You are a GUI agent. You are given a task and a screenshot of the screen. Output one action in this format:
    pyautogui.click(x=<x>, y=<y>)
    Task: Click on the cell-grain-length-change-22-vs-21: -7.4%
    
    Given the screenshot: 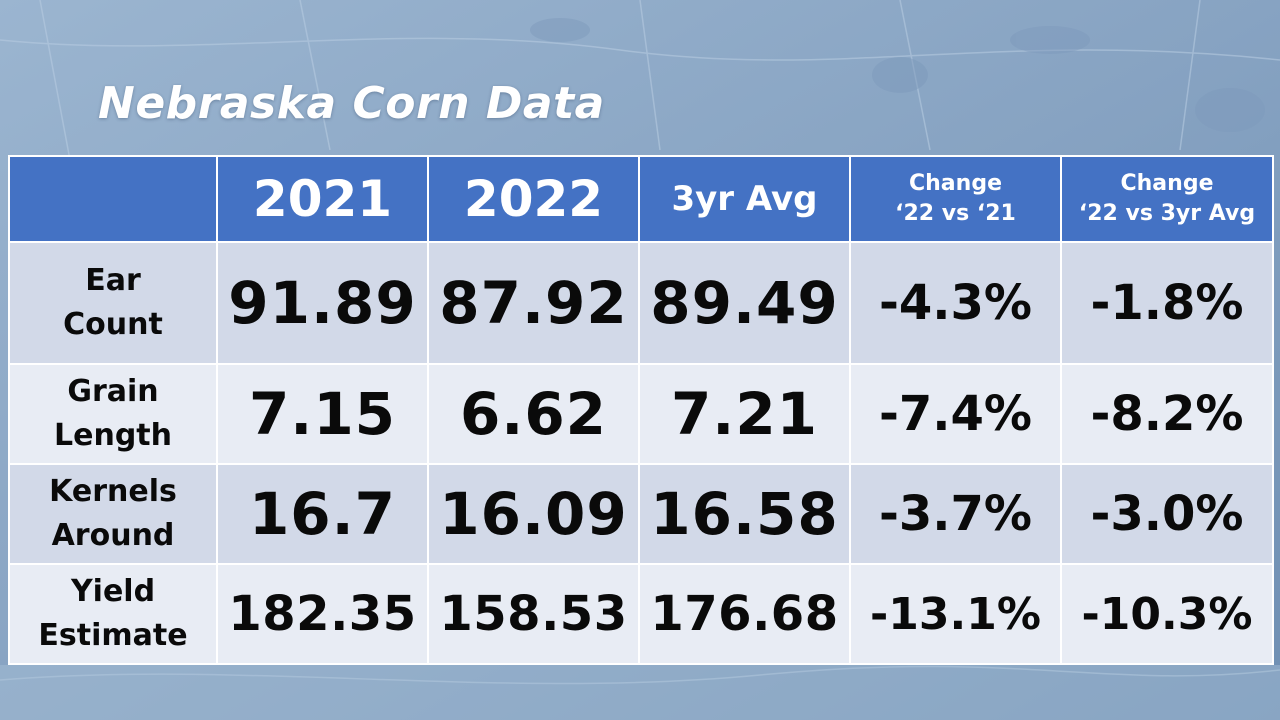 What is the action you would take?
    pyautogui.click(x=955, y=414)
    